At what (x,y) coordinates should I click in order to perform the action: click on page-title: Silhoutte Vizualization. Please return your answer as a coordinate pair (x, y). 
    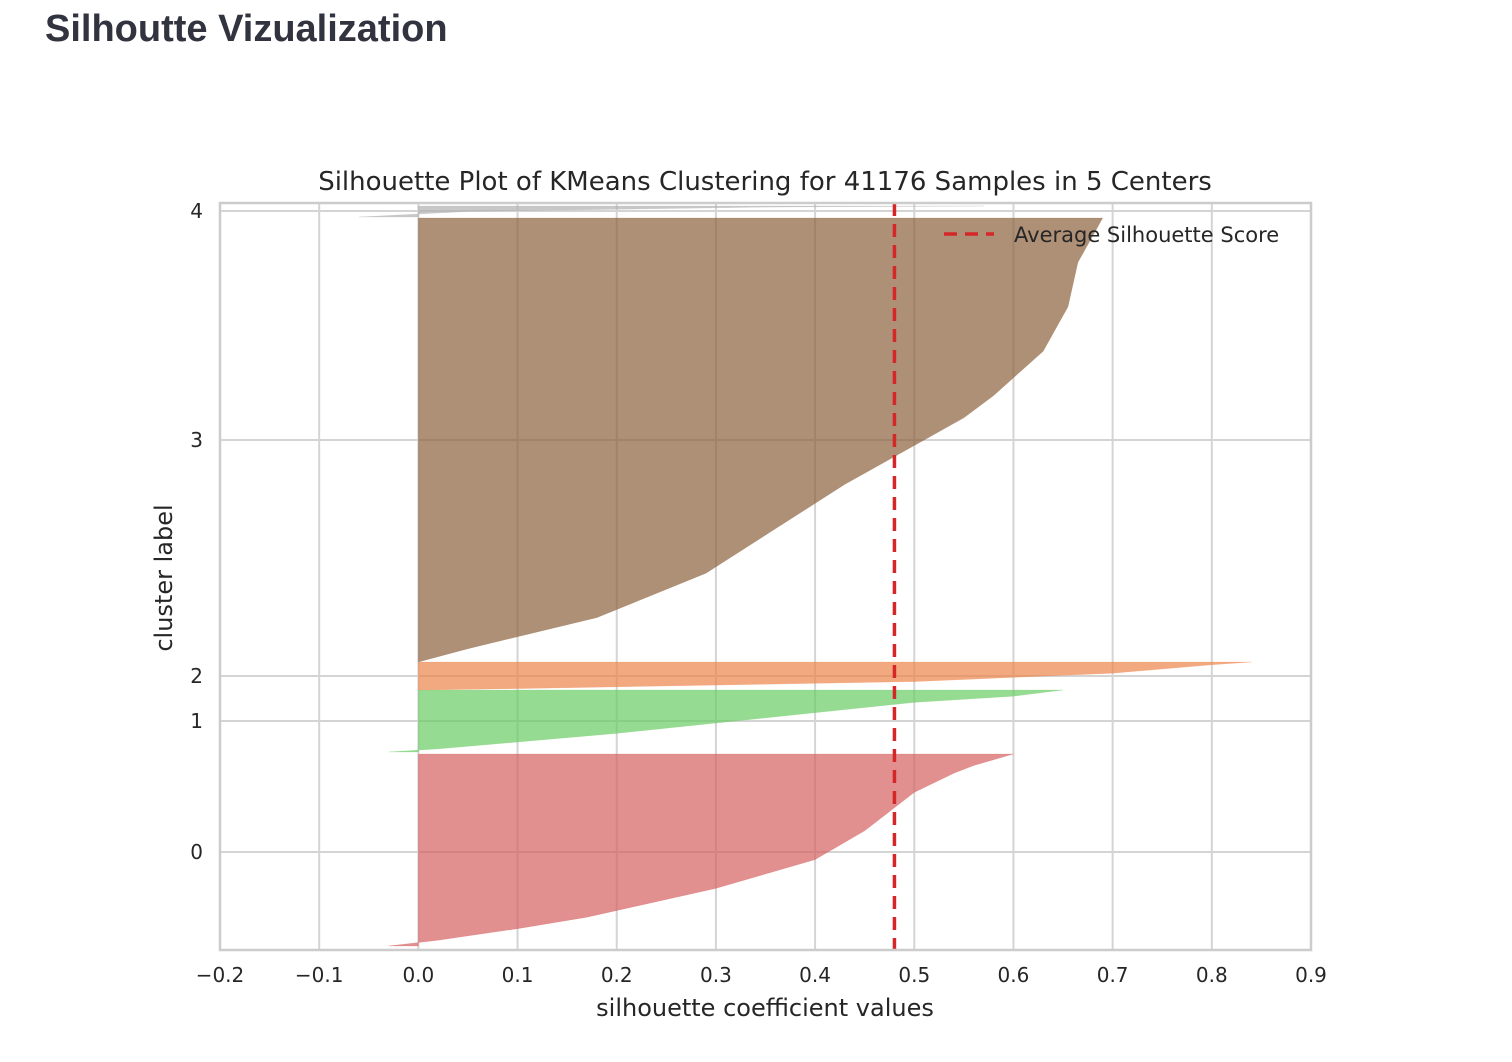
    Looking at the image, I should click on (246, 29).